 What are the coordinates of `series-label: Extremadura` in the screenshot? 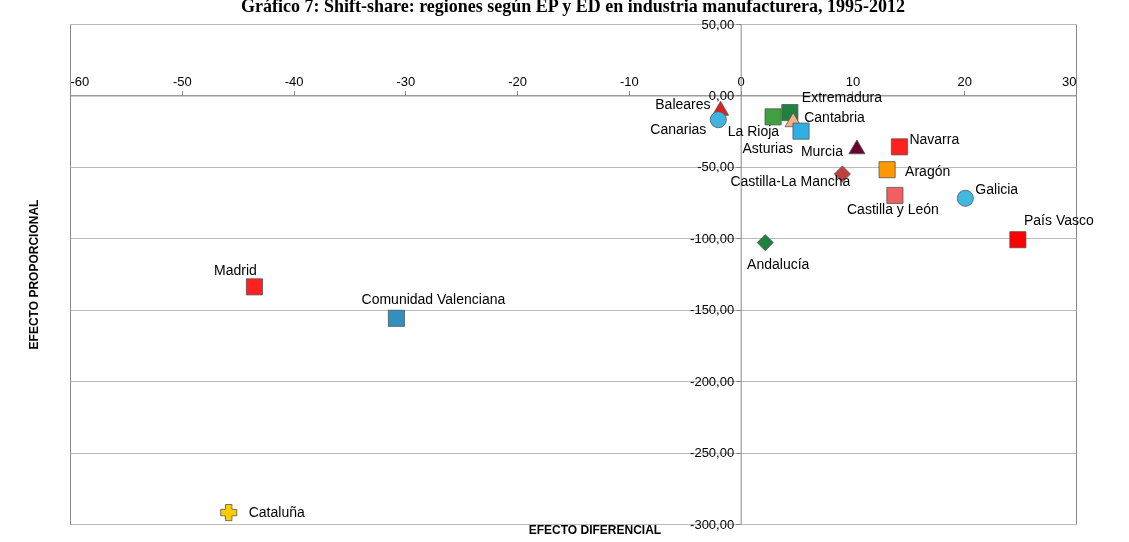 It's located at (842, 96).